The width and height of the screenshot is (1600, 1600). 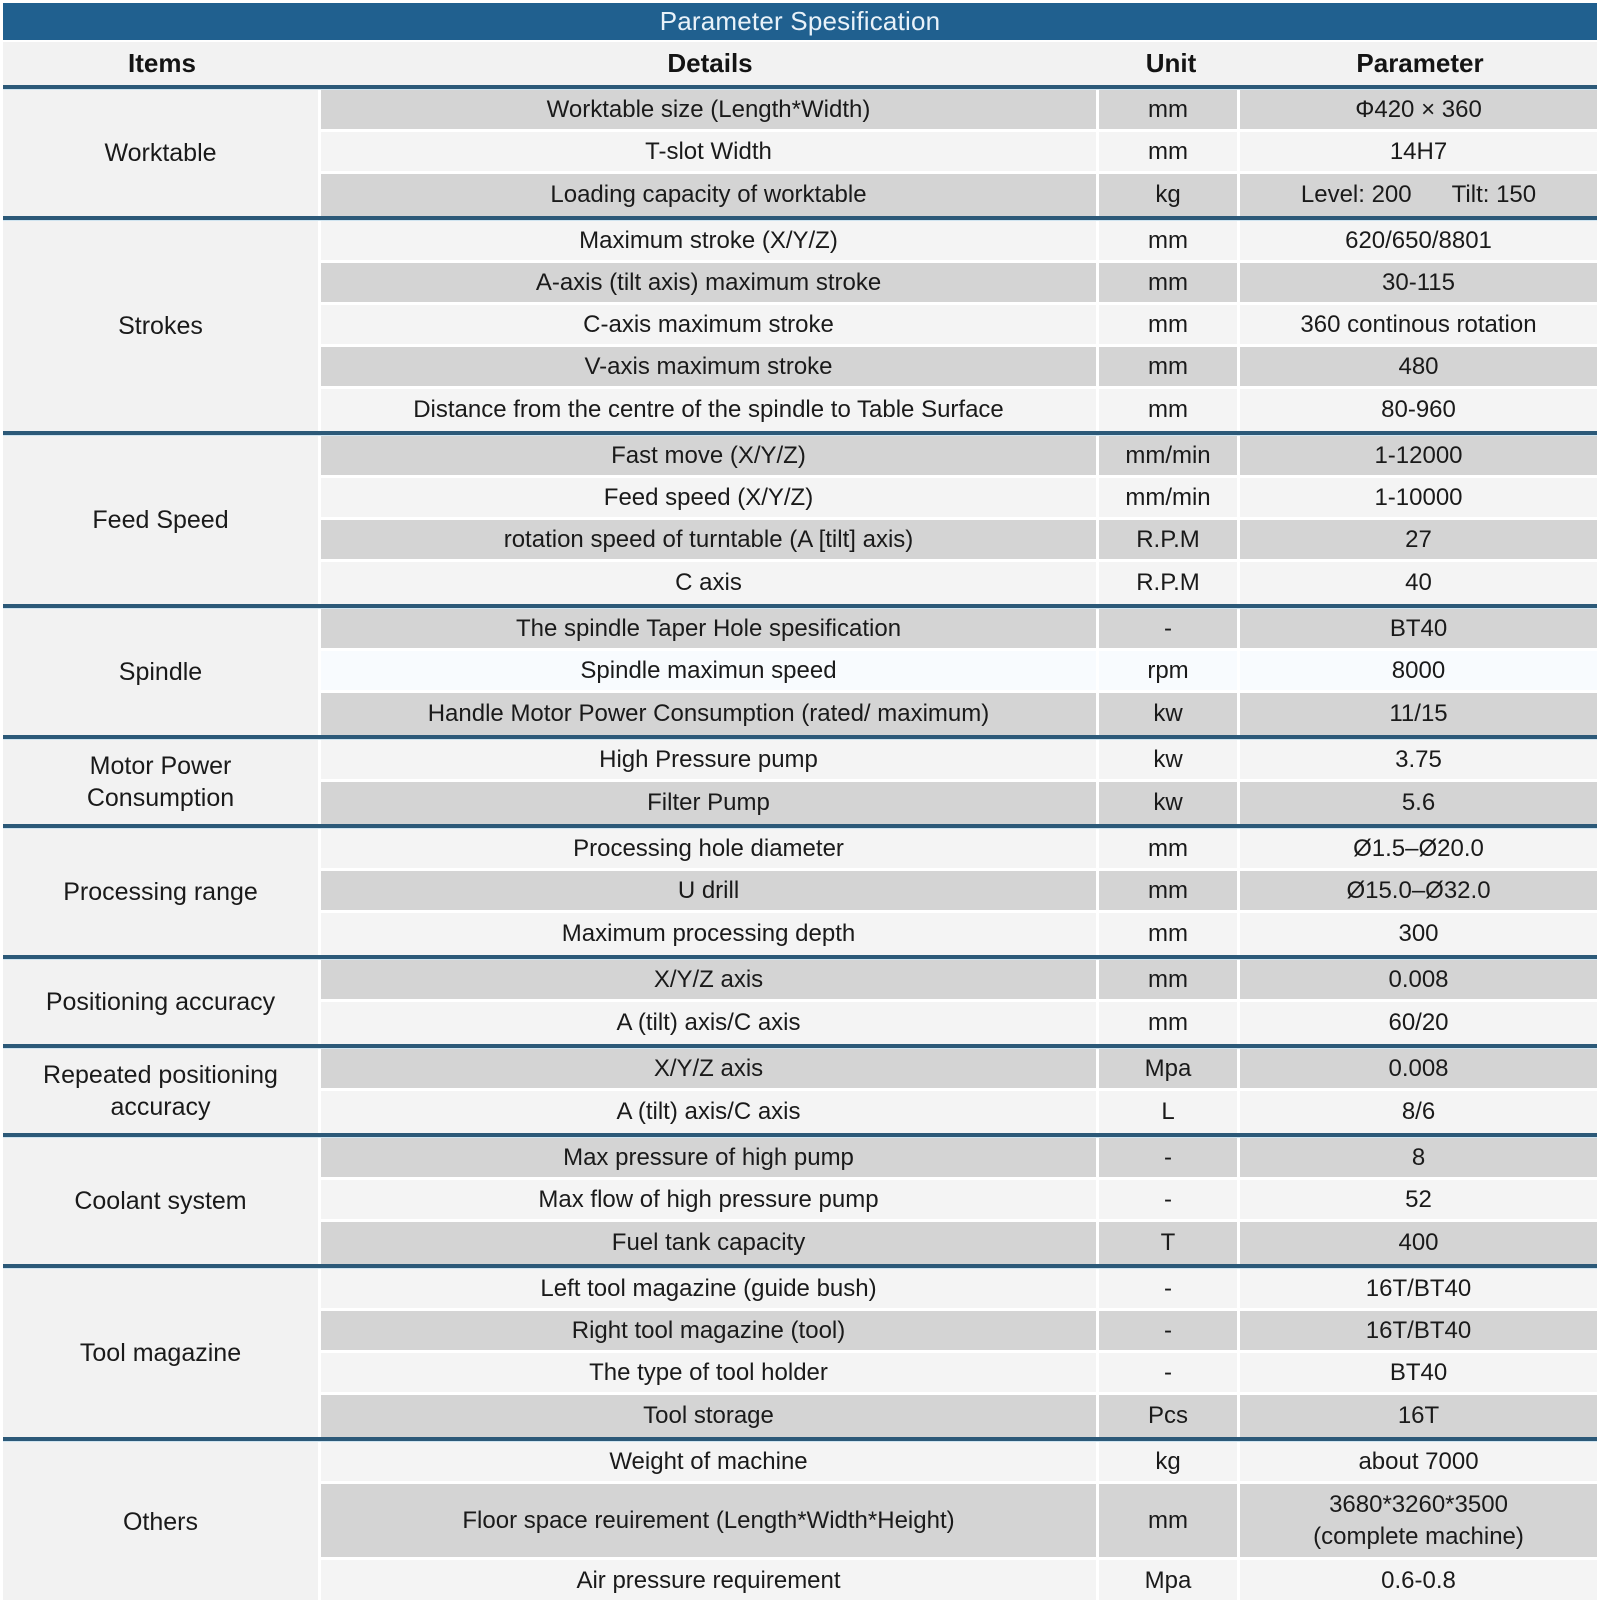 What do you see at coordinates (162, 1091) in the screenshot?
I see `item-group-label: Repeated positioning accuracy` at bounding box center [162, 1091].